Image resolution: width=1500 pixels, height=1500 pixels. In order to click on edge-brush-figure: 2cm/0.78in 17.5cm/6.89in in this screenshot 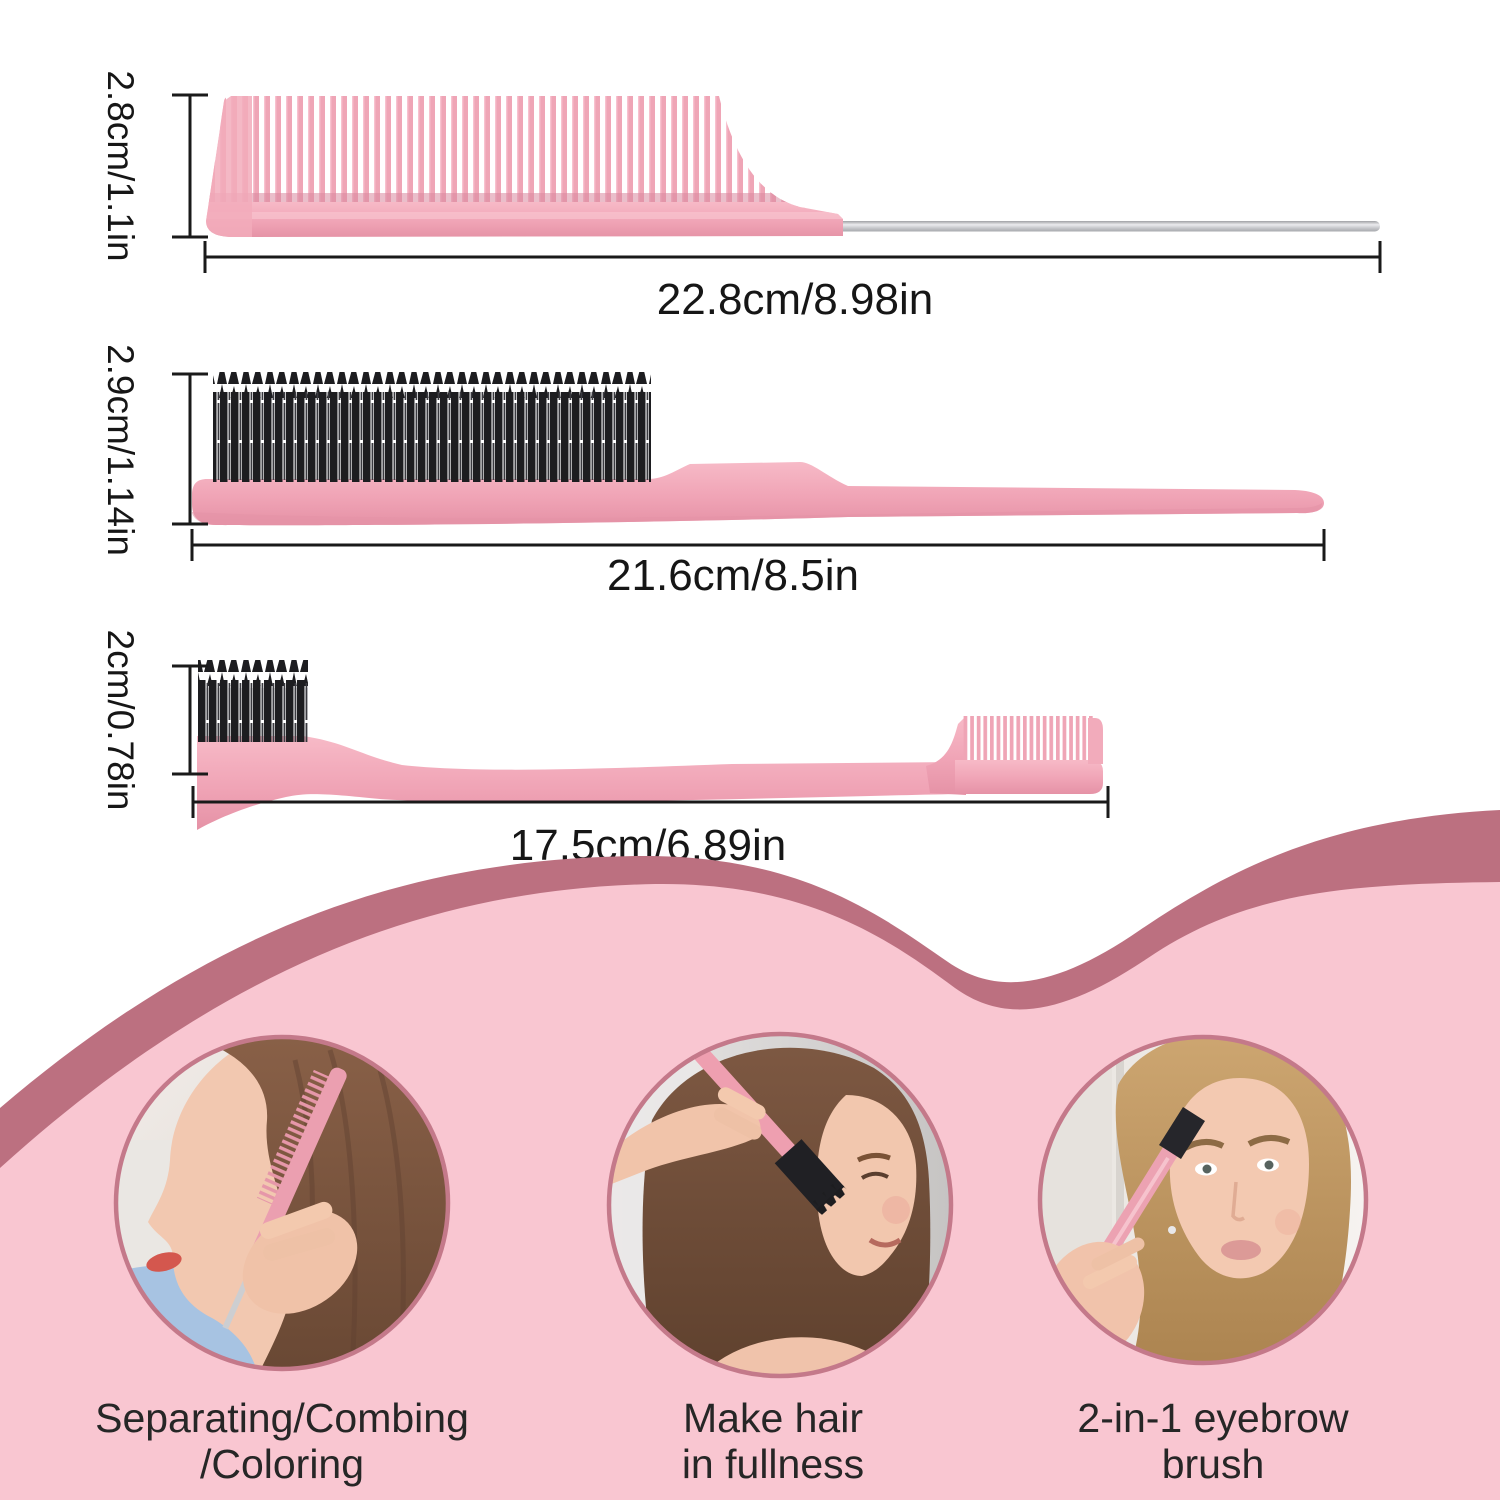, I will do `click(605, 750)`.